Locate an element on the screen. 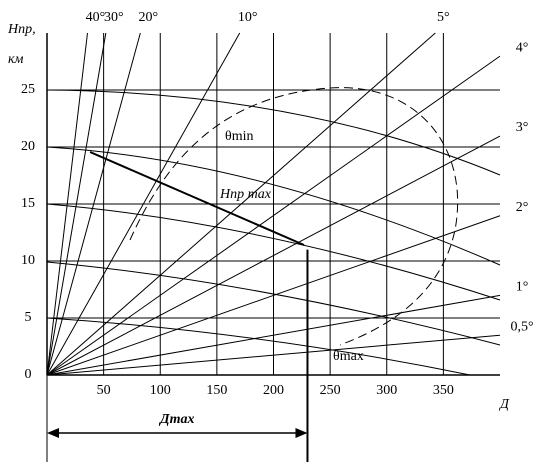 This screenshot has width=544, height=468. ray-label: 10° is located at coordinates (248, 17).